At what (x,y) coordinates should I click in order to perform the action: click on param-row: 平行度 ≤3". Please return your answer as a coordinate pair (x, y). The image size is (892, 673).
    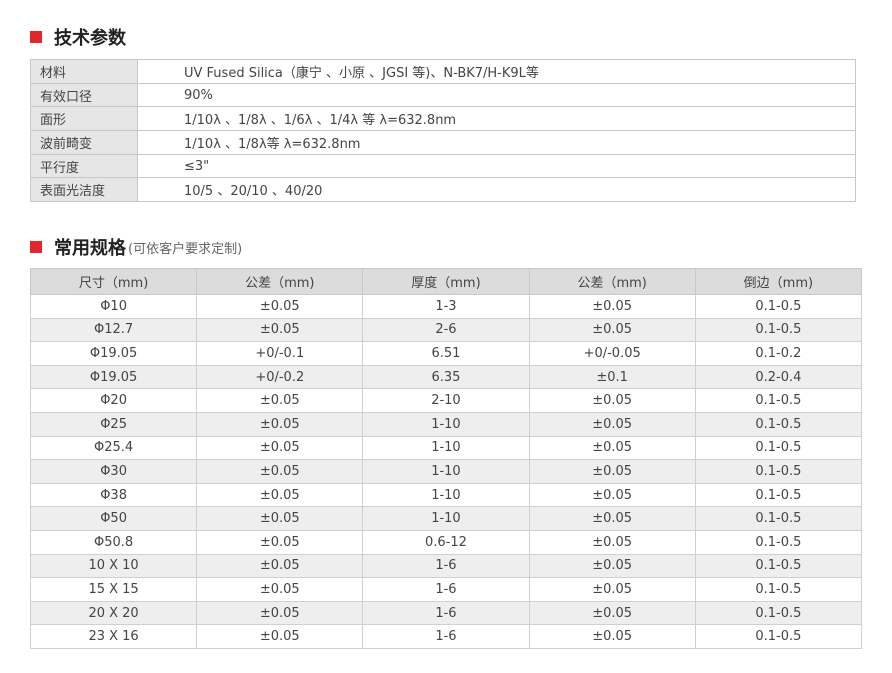
    Looking at the image, I should click on (443, 166).